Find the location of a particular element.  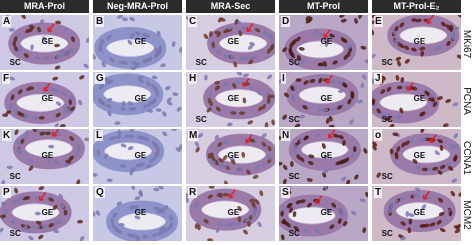

column-header: Neg-MRA-Prol is located at coordinates (137, 6).